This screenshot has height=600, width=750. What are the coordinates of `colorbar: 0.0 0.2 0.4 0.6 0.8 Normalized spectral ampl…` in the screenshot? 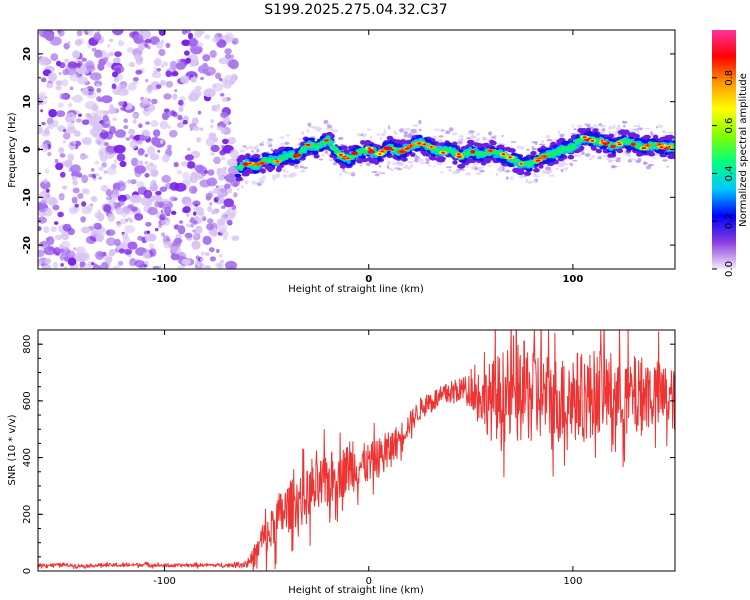 It's located at (730, 153).